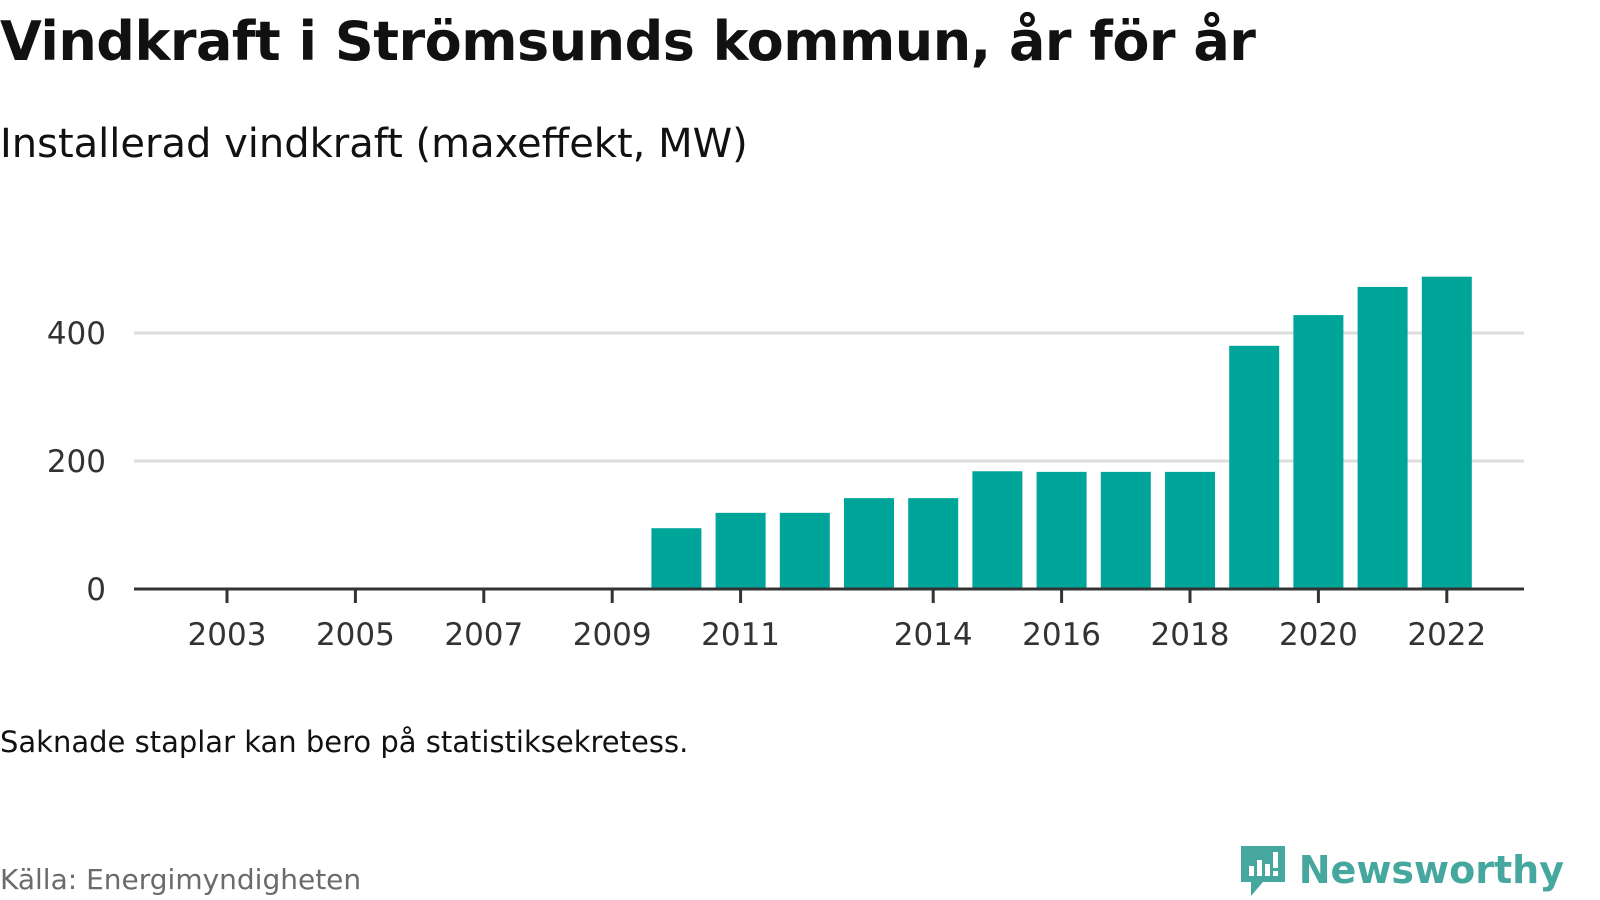 The width and height of the screenshot is (1600, 900). What do you see at coordinates (740, 550) in the screenshot?
I see `bar-2011` at bounding box center [740, 550].